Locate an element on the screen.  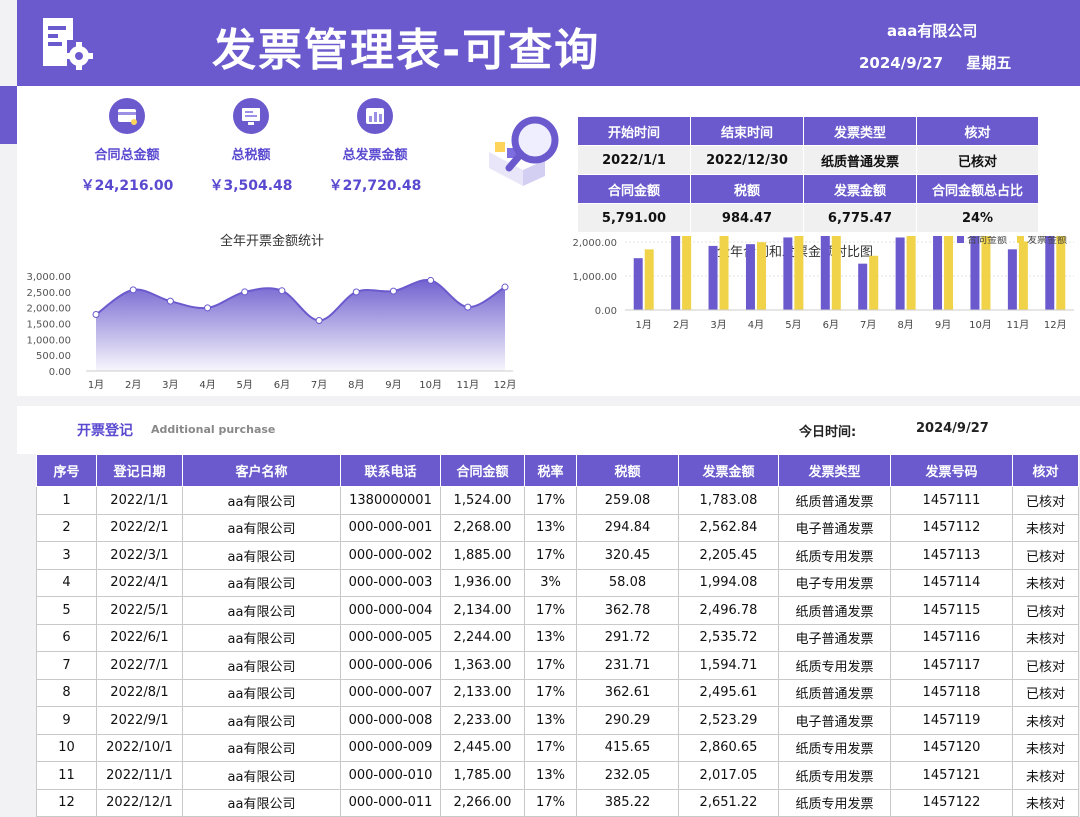
table-cell: 362.61 is located at coordinates (627, 692).